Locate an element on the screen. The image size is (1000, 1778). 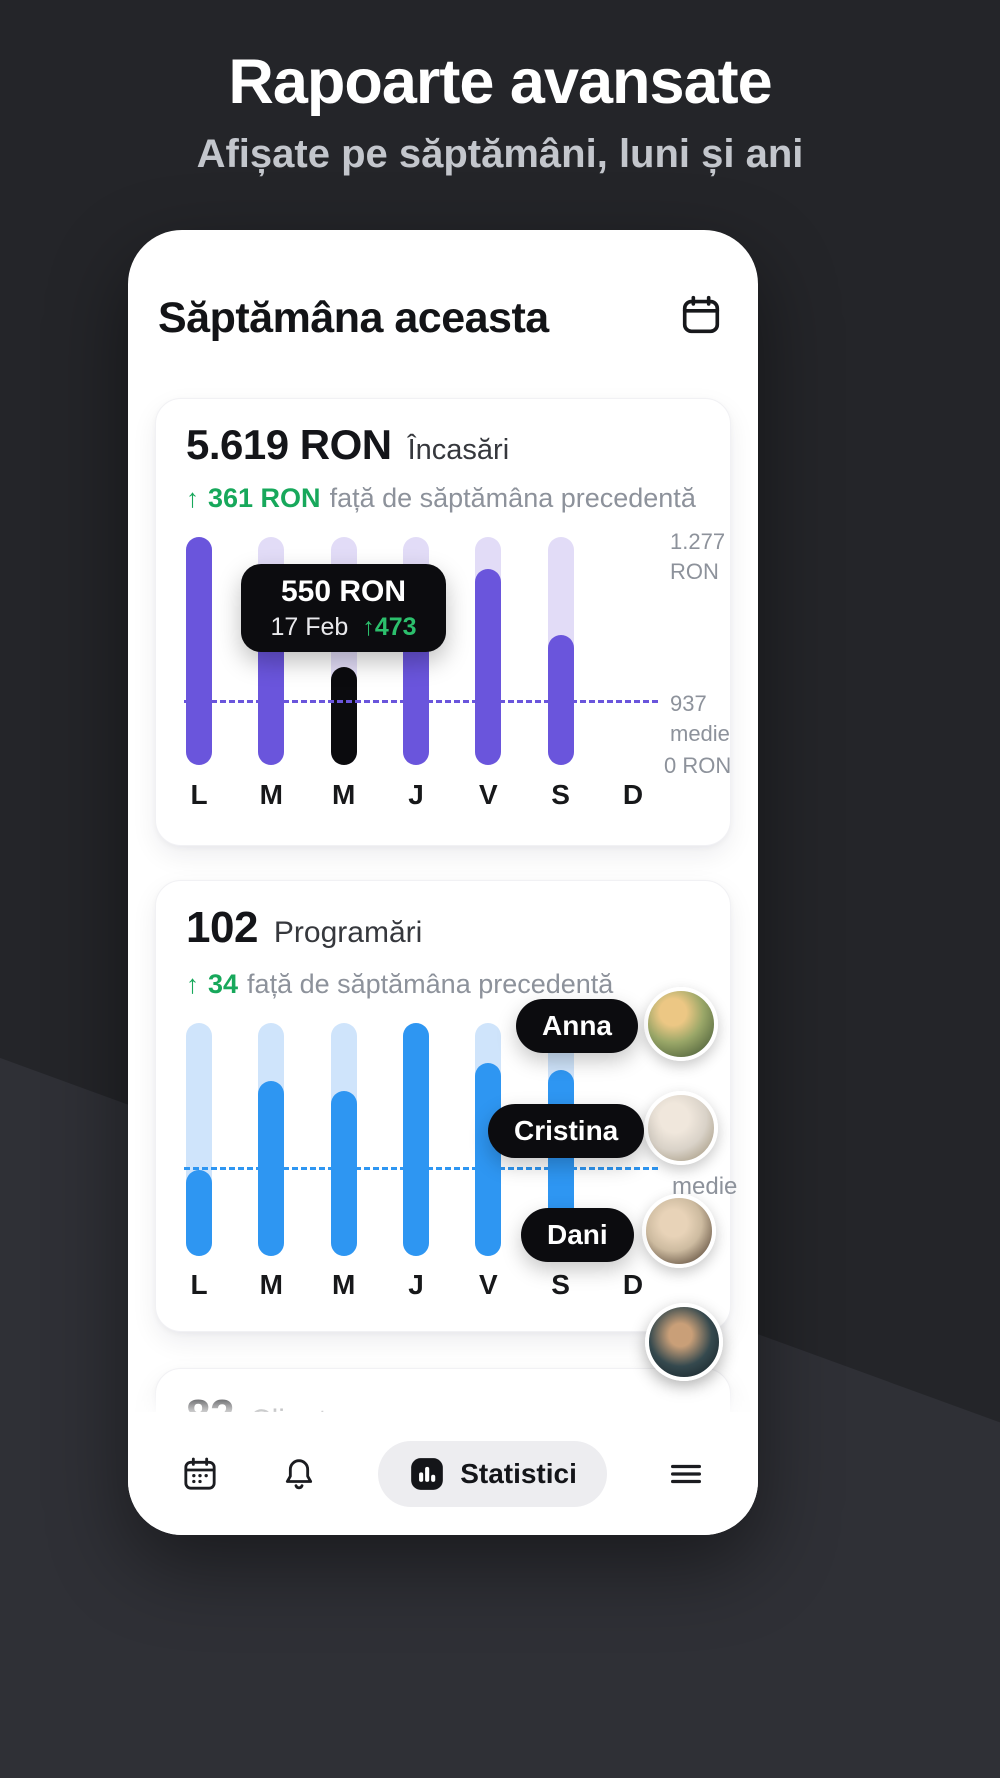
appointments-value-row: 102 Programări is located at coordinates (304, 928).